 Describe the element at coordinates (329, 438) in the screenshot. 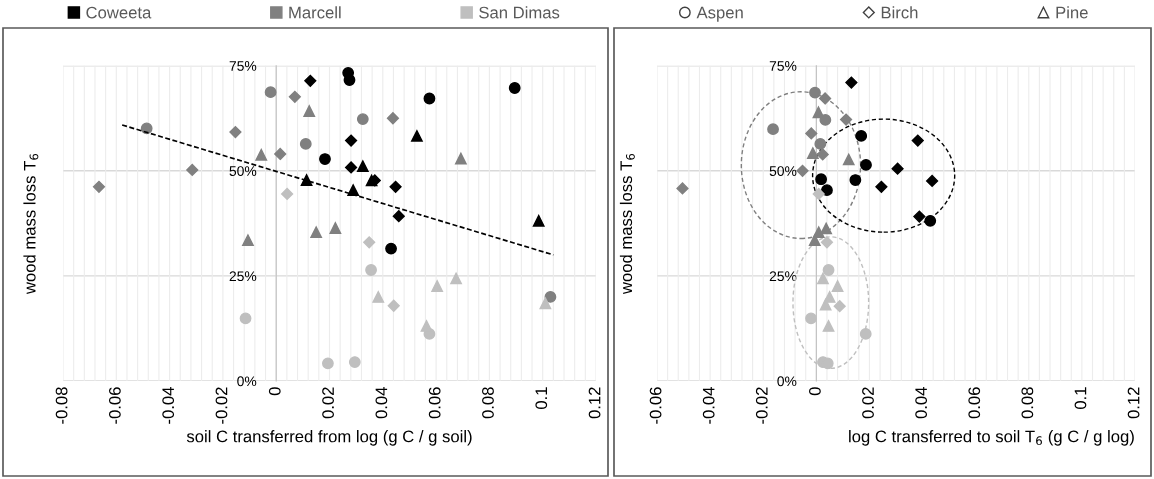

I see `x-axis-title: soil C transferred from log (g C / g soil)` at that location.